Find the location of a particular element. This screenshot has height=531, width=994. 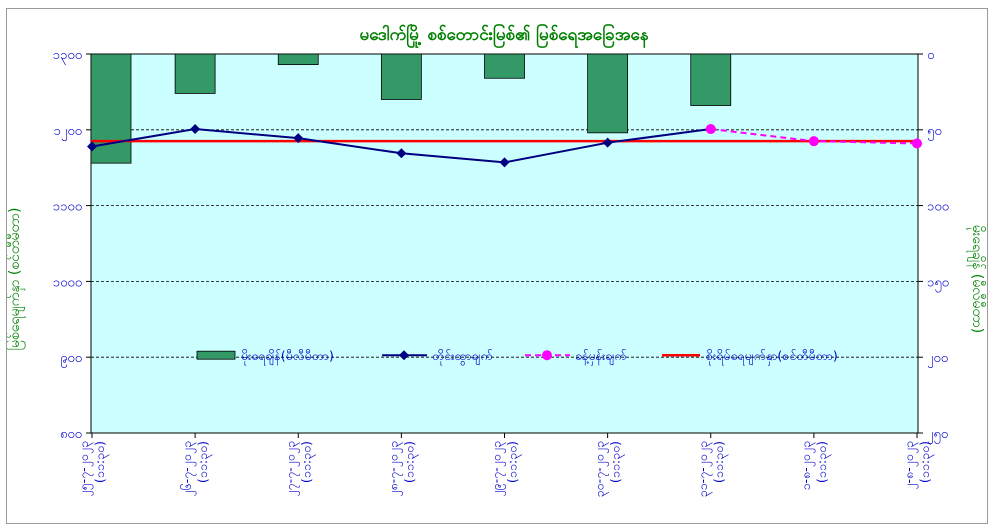

left-tick-label: ၁၃၀၀ is located at coordinates (67, 56).